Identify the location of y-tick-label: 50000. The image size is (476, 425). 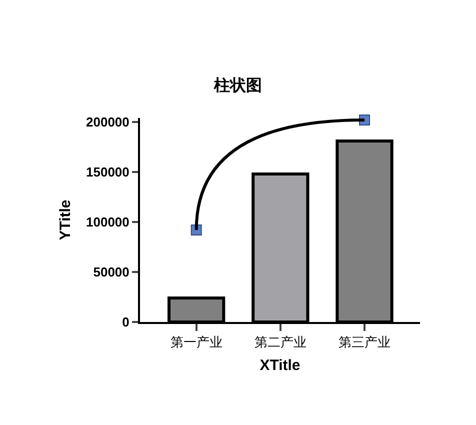
(111, 272).